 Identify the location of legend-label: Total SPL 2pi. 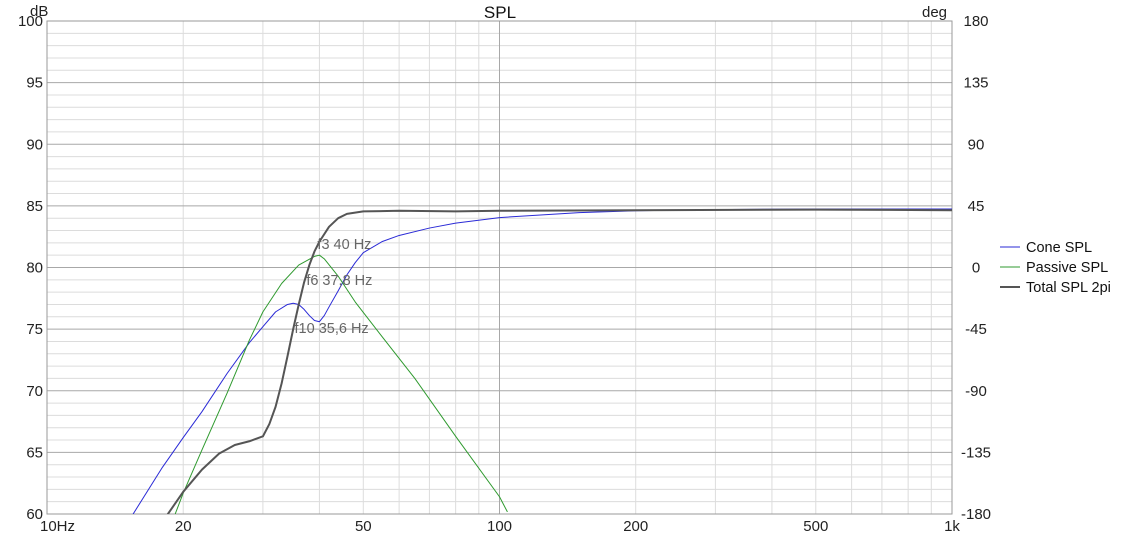
(1068, 288).